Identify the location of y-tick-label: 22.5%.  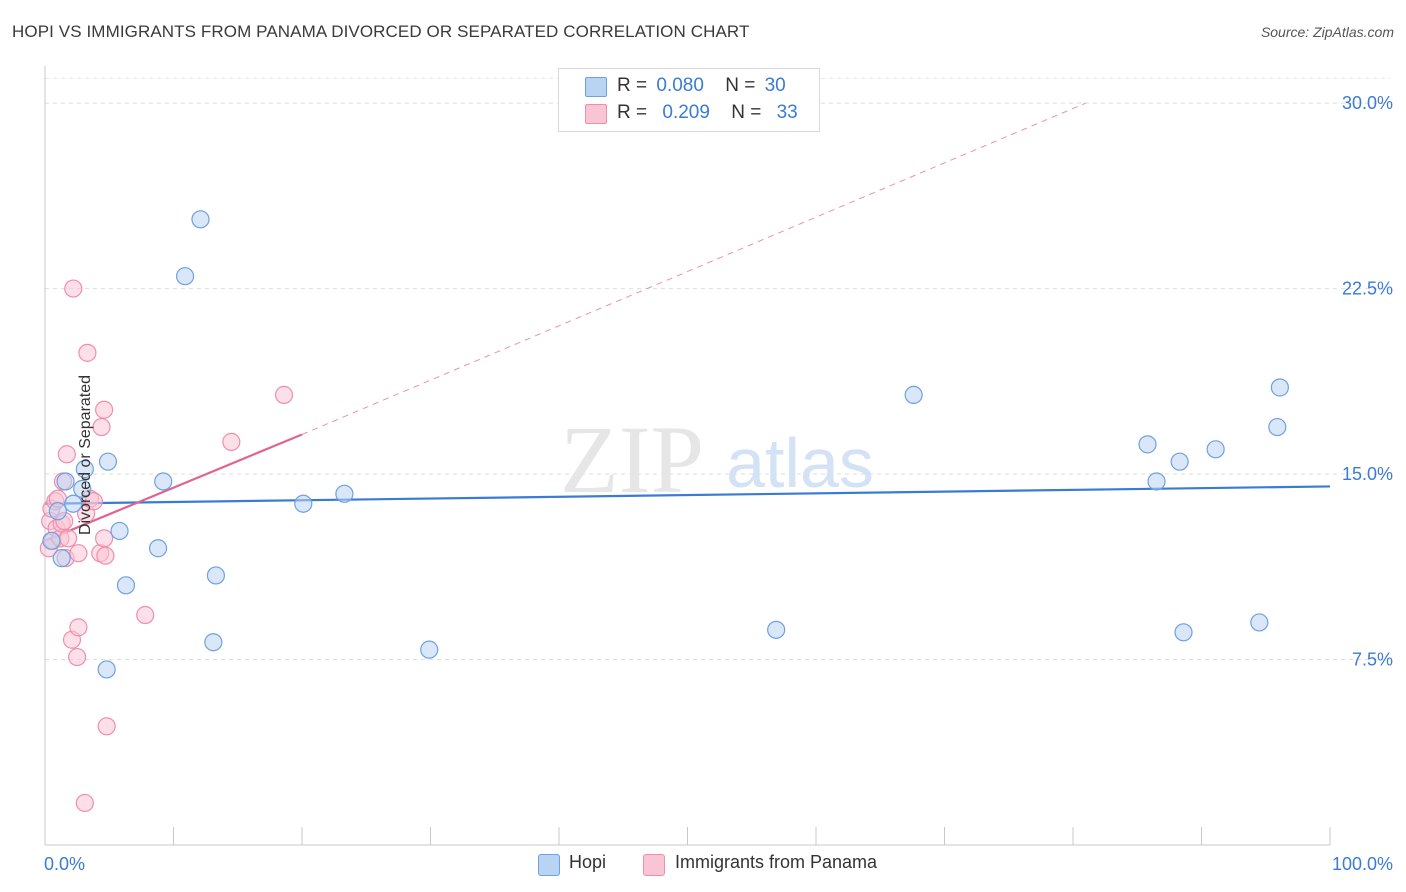
(1367, 289).